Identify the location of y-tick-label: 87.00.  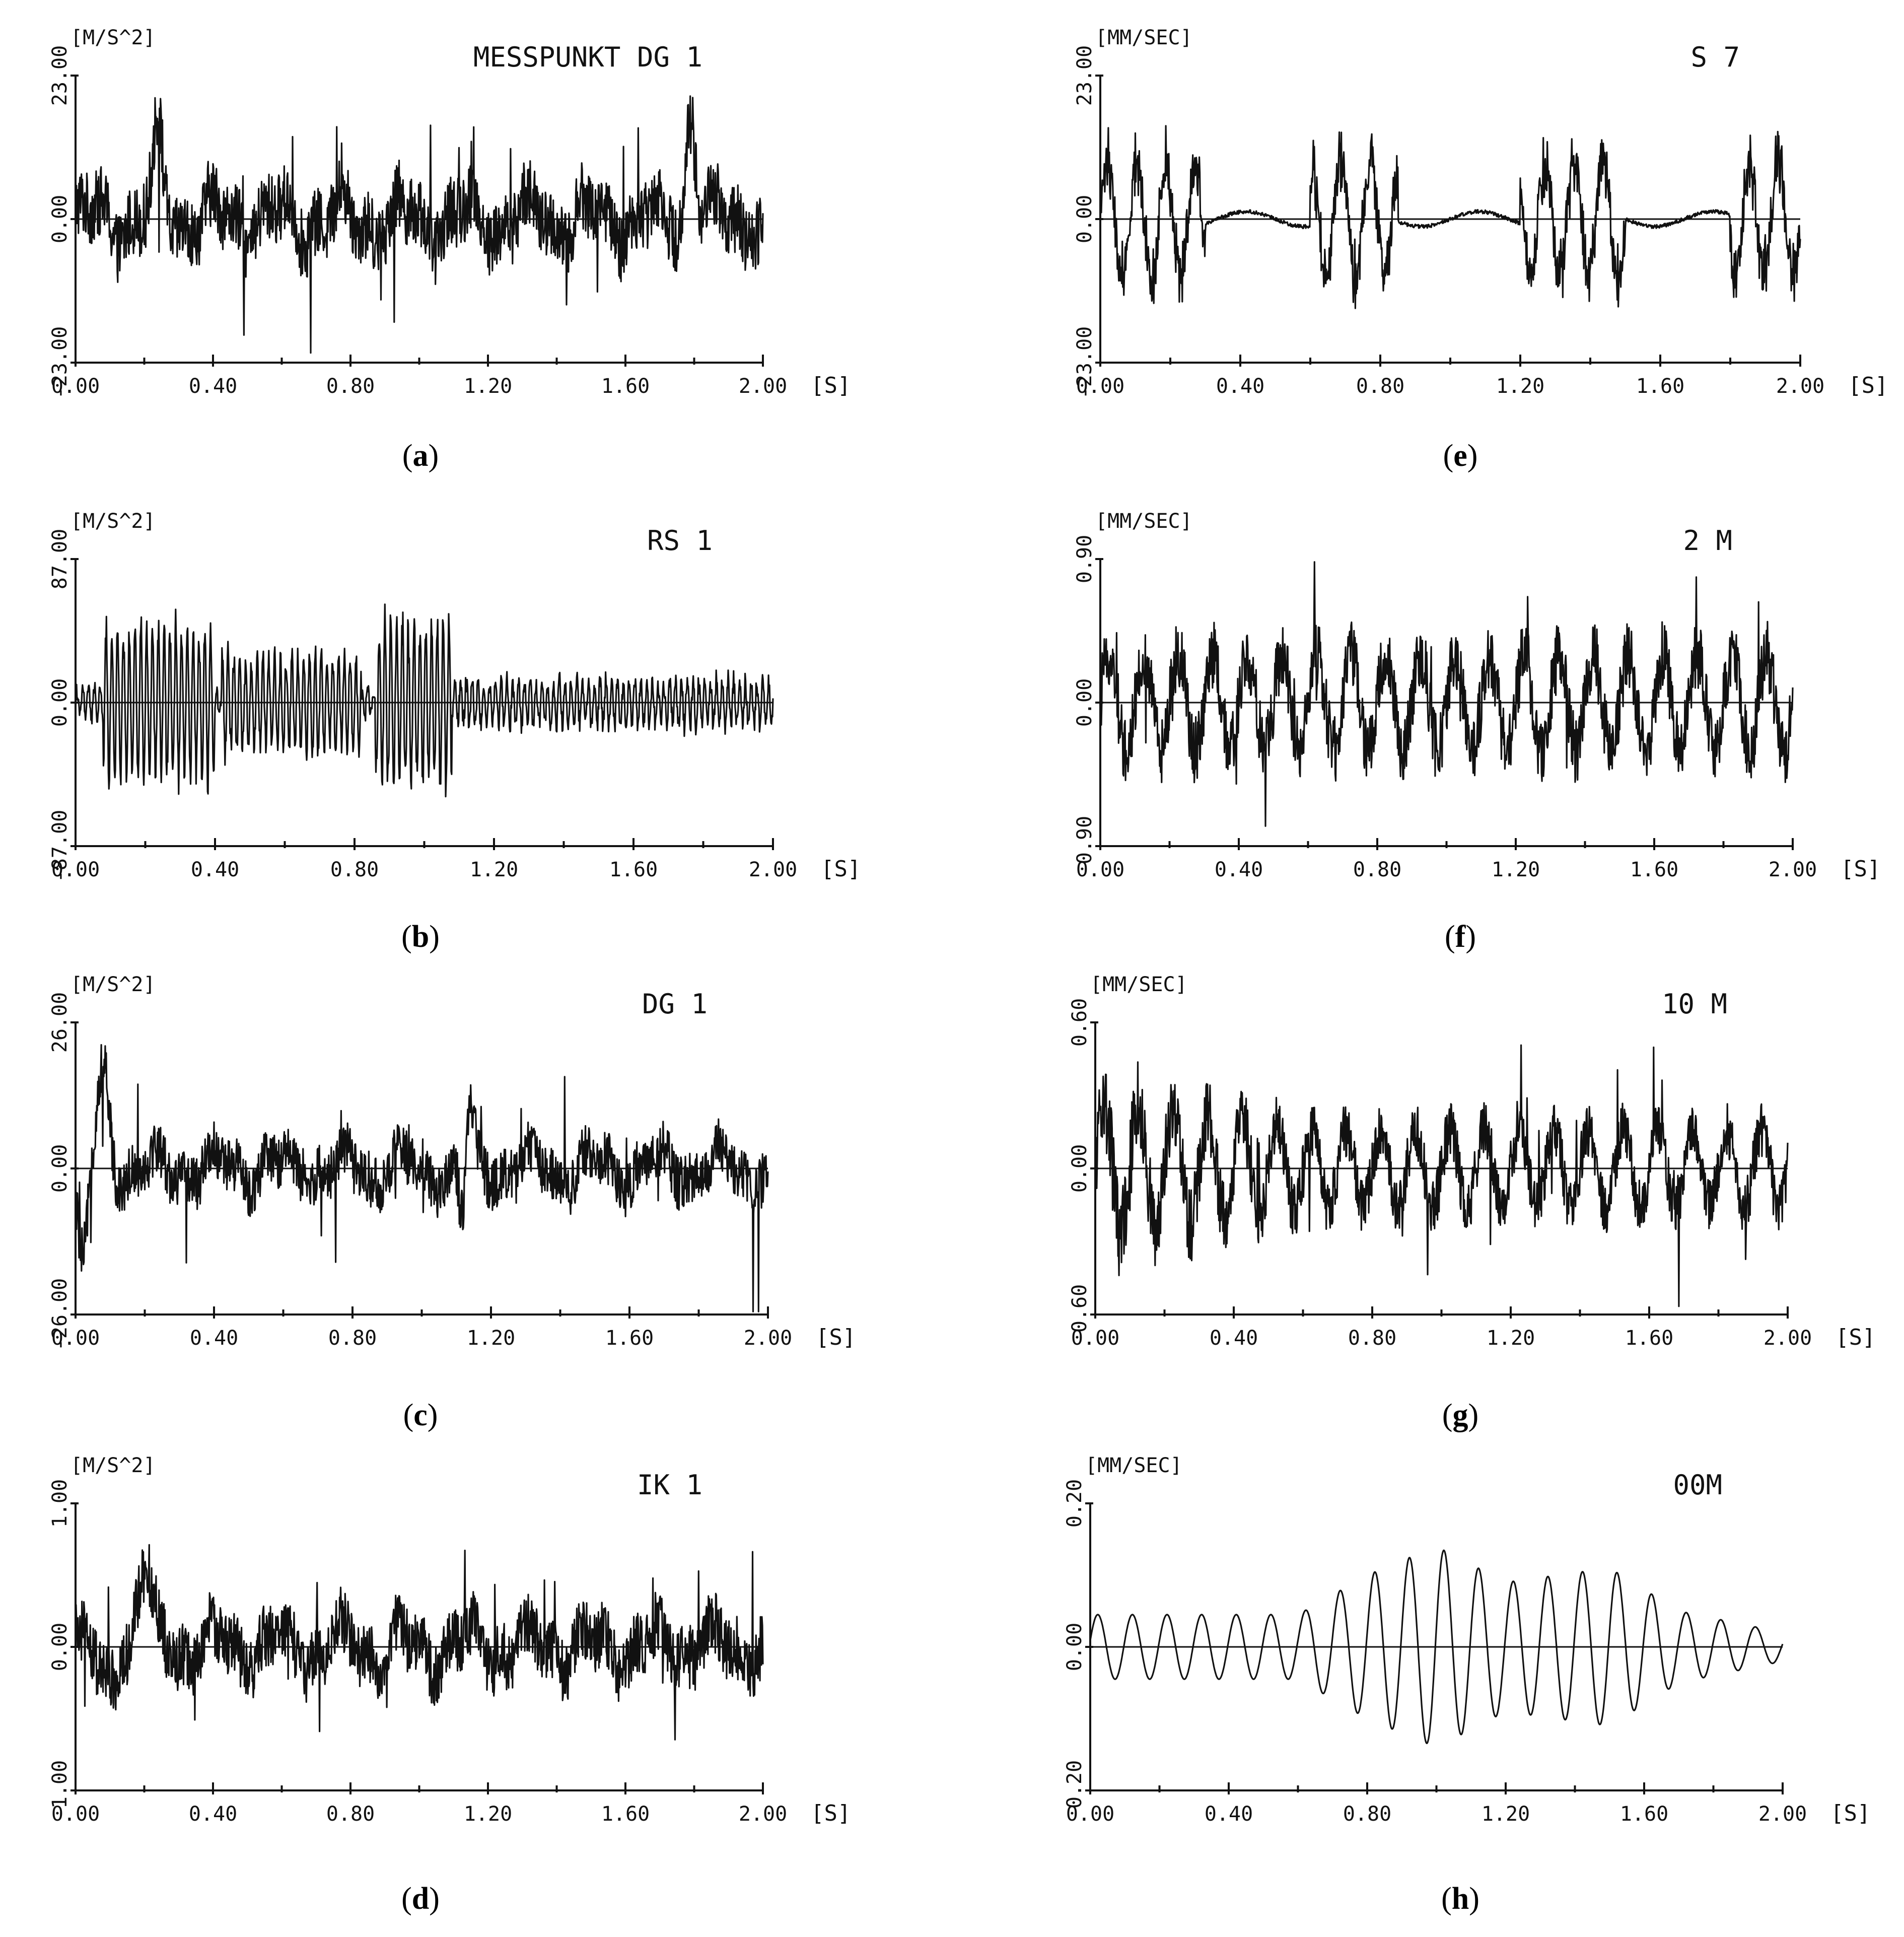
(60, 559).